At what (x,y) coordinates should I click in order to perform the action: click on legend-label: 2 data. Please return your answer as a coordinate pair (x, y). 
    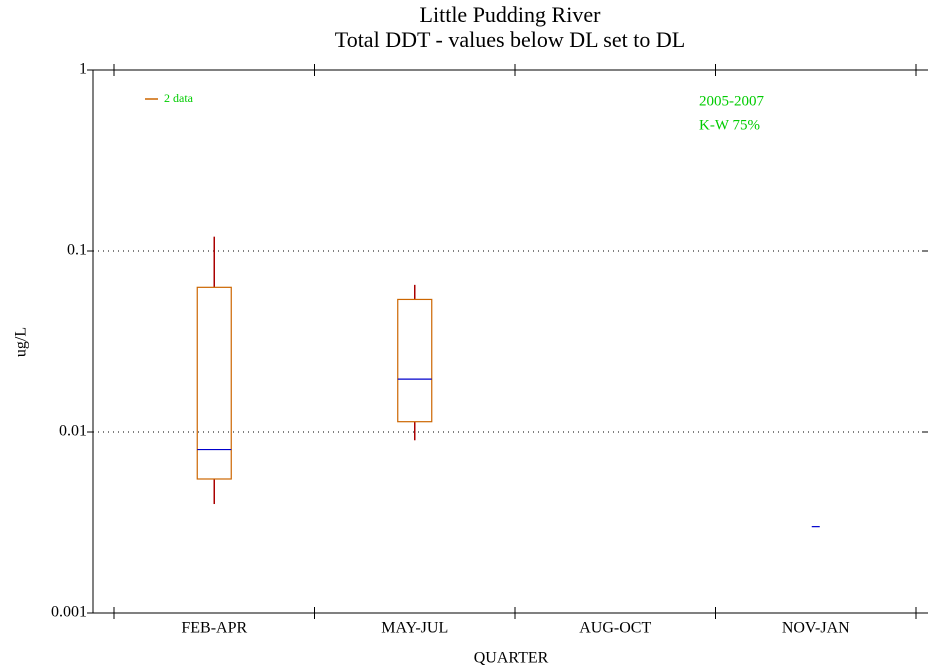
    Looking at the image, I should click on (179, 98).